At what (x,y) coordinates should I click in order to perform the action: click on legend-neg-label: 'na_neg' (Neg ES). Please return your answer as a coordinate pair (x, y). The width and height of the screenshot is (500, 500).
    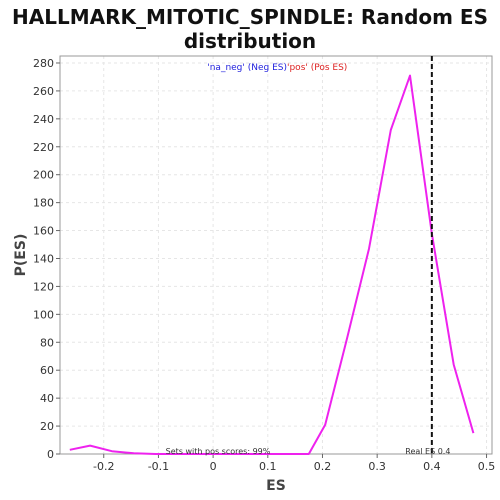
    Looking at the image, I should click on (247, 68).